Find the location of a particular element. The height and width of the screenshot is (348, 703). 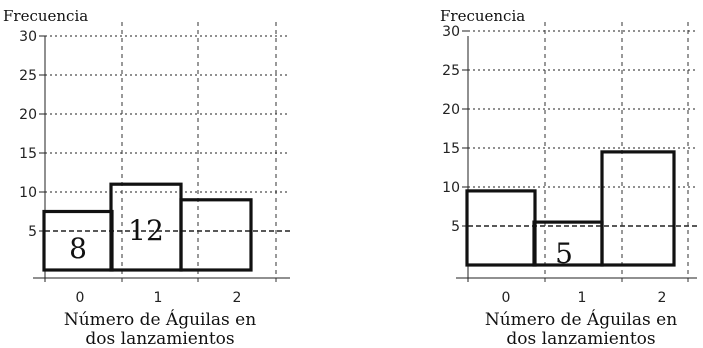

bar-value-label: 12 is located at coordinates (146, 230).